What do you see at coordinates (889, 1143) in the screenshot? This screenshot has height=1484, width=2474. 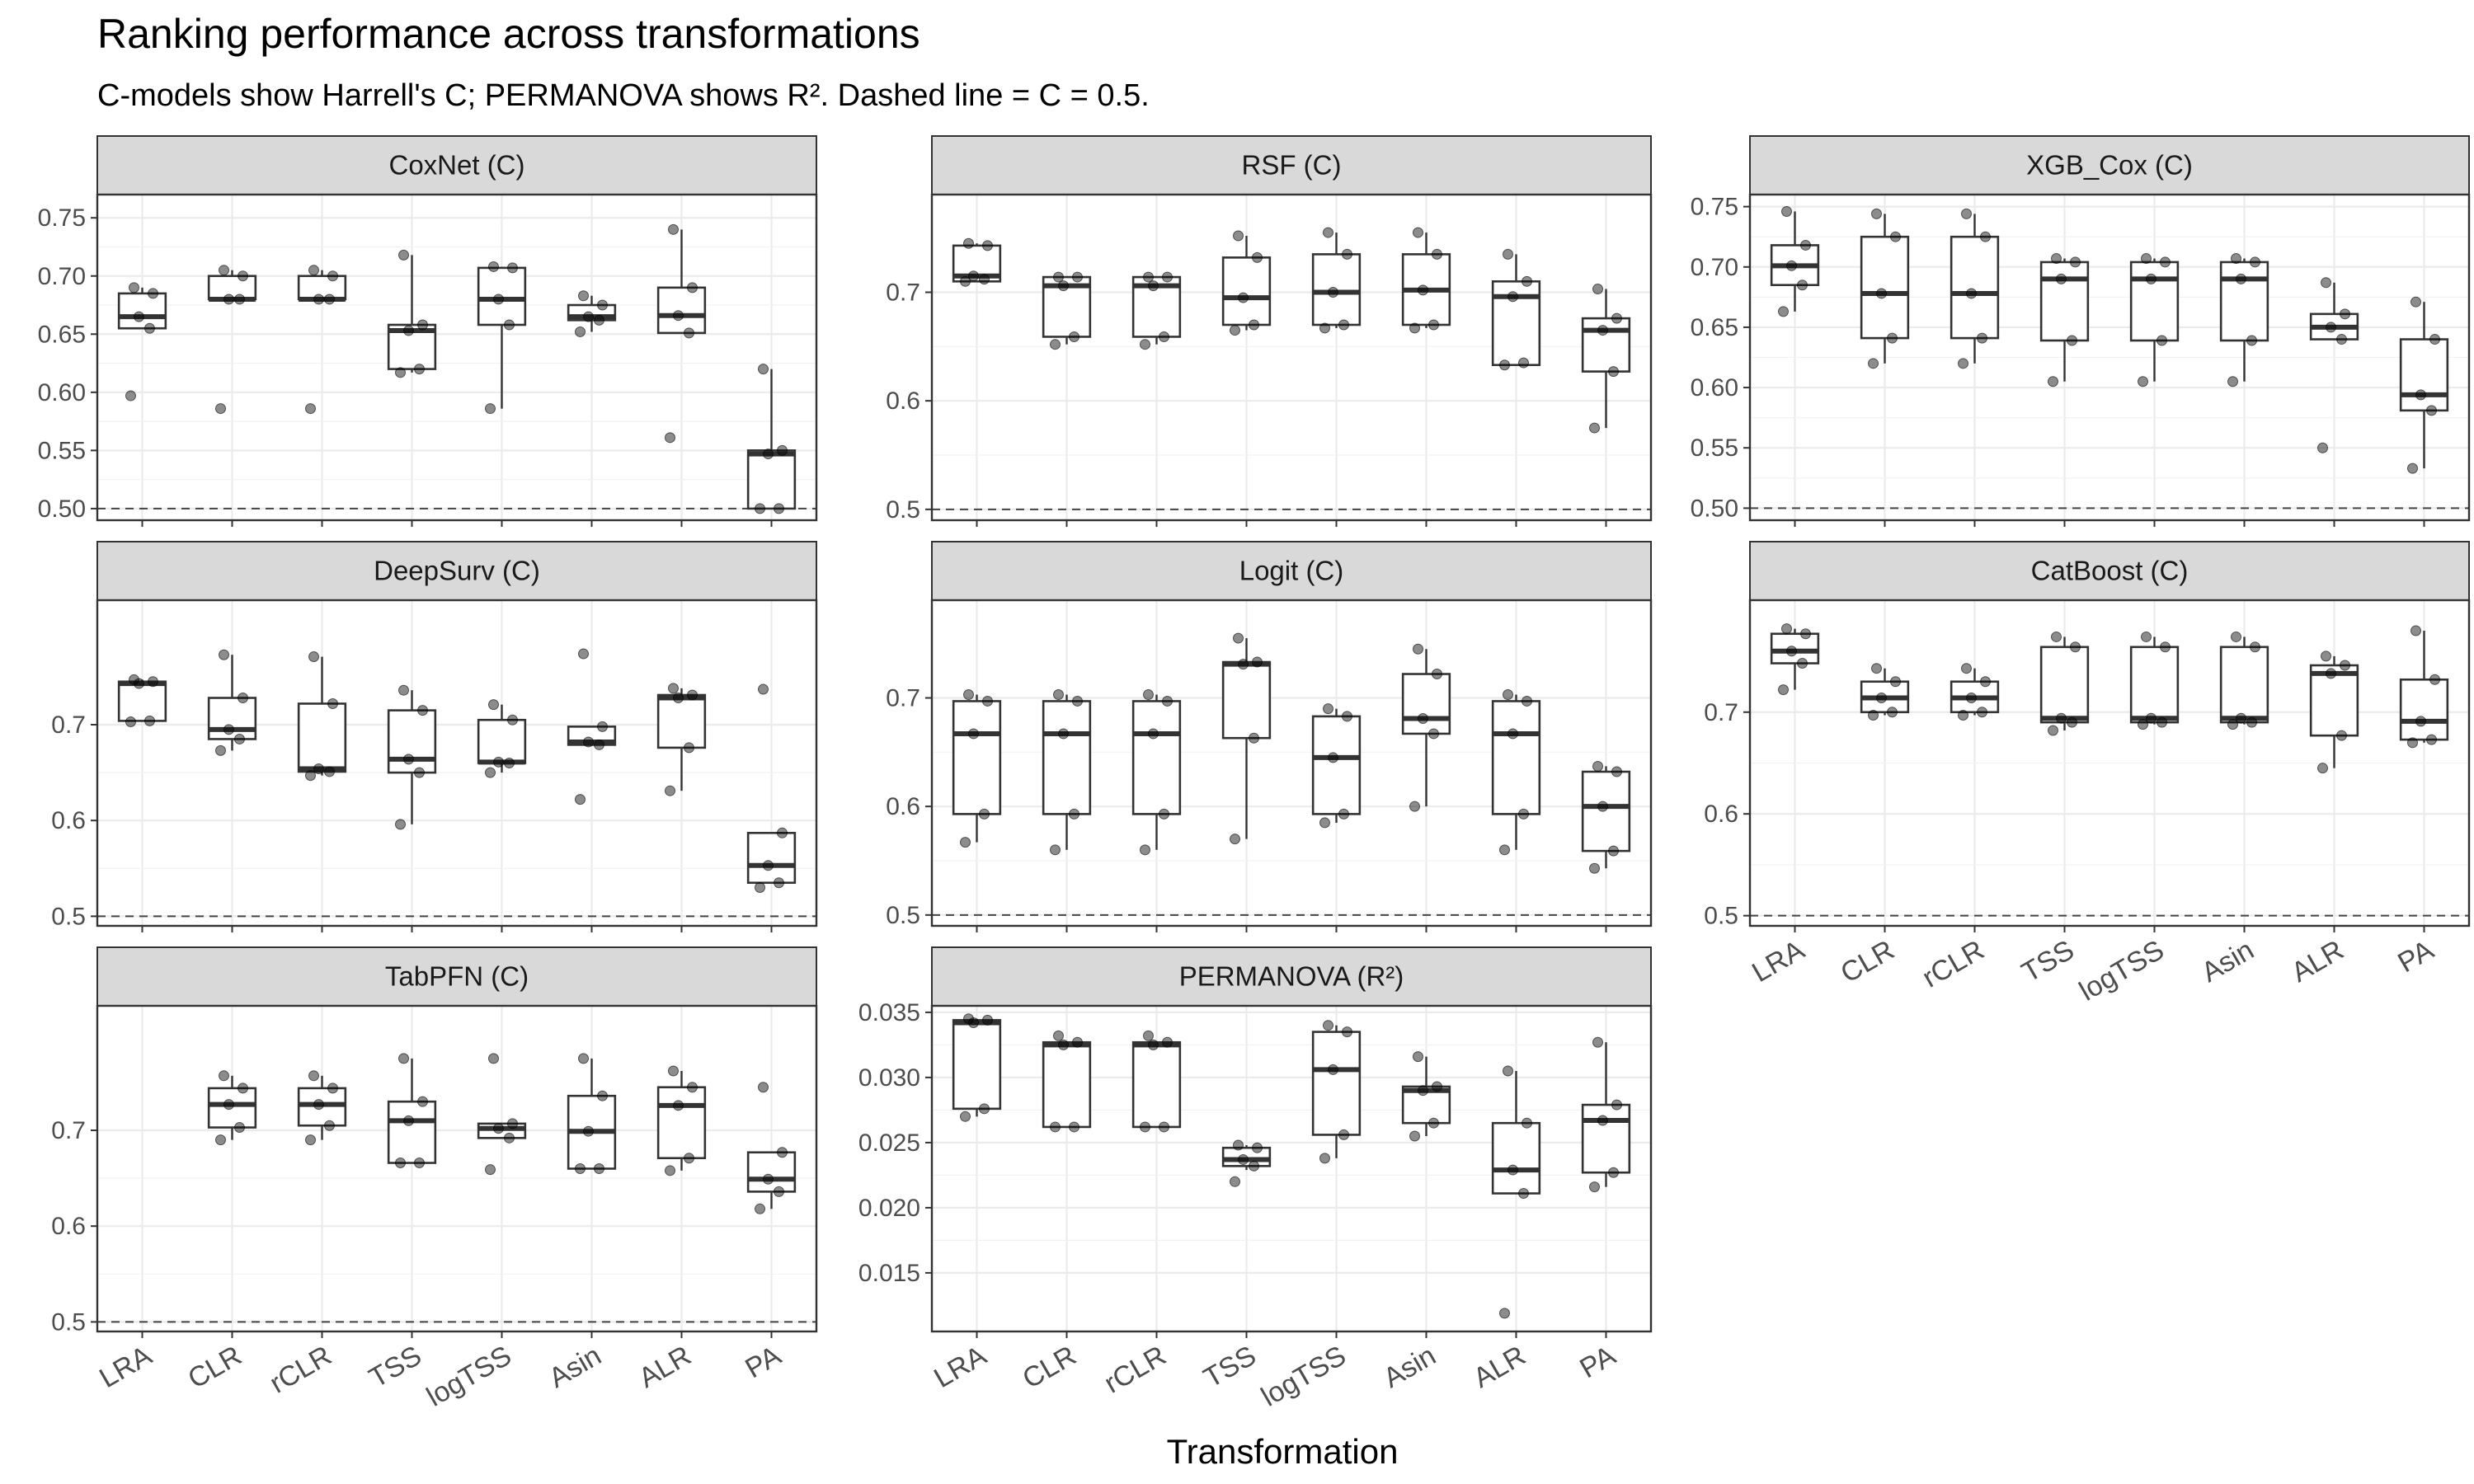 I see `y-tick-label: 0.025` at bounding box center [889, 1143].